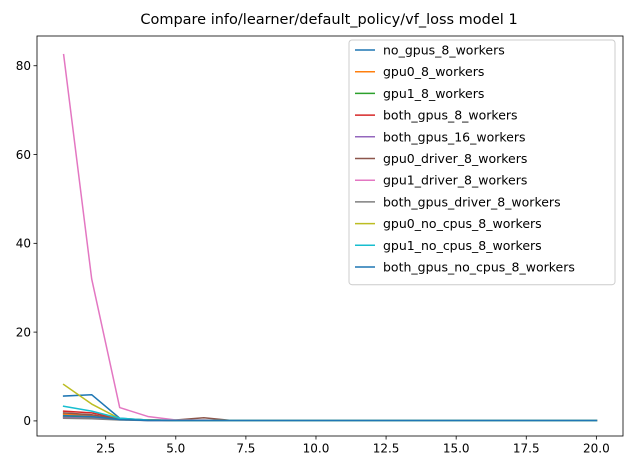 This screenshot has width=630, height=475. What do you see at coordinates (456, 449) in the screenshot?
I see `x-tick-label: 15.0` at bounding box center [456, 449].